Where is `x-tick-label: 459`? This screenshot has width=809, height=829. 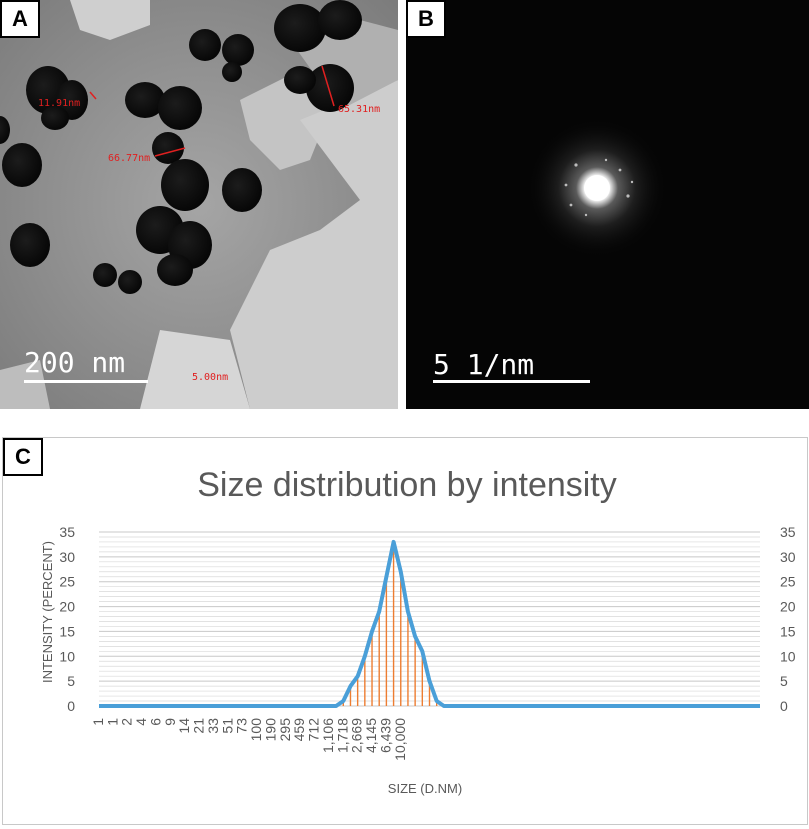 x-tick-label: 459 is located at coordinates (299, 730).